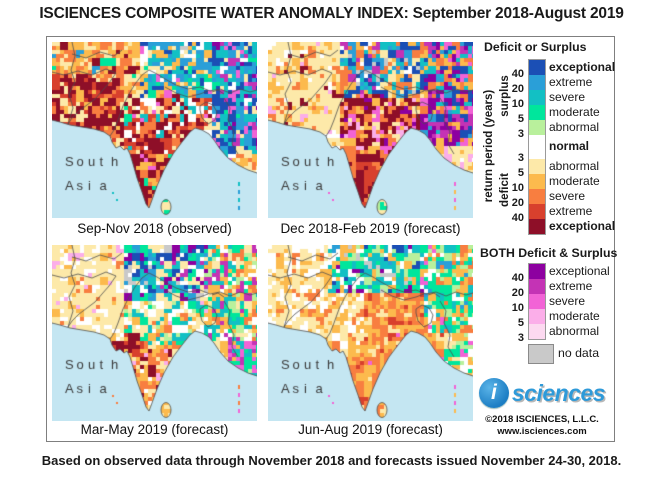 The height and width of the screenshot is (484, 663). I want to click on legend-both-label-exceptional: exceptional, so click(579, 270).